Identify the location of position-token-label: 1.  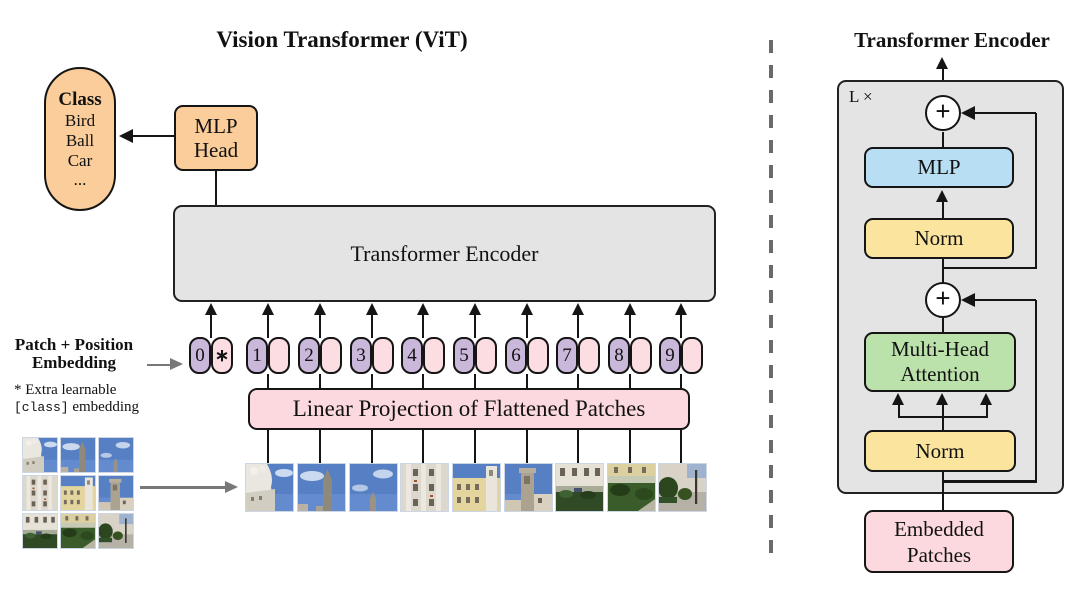
(257, 355).